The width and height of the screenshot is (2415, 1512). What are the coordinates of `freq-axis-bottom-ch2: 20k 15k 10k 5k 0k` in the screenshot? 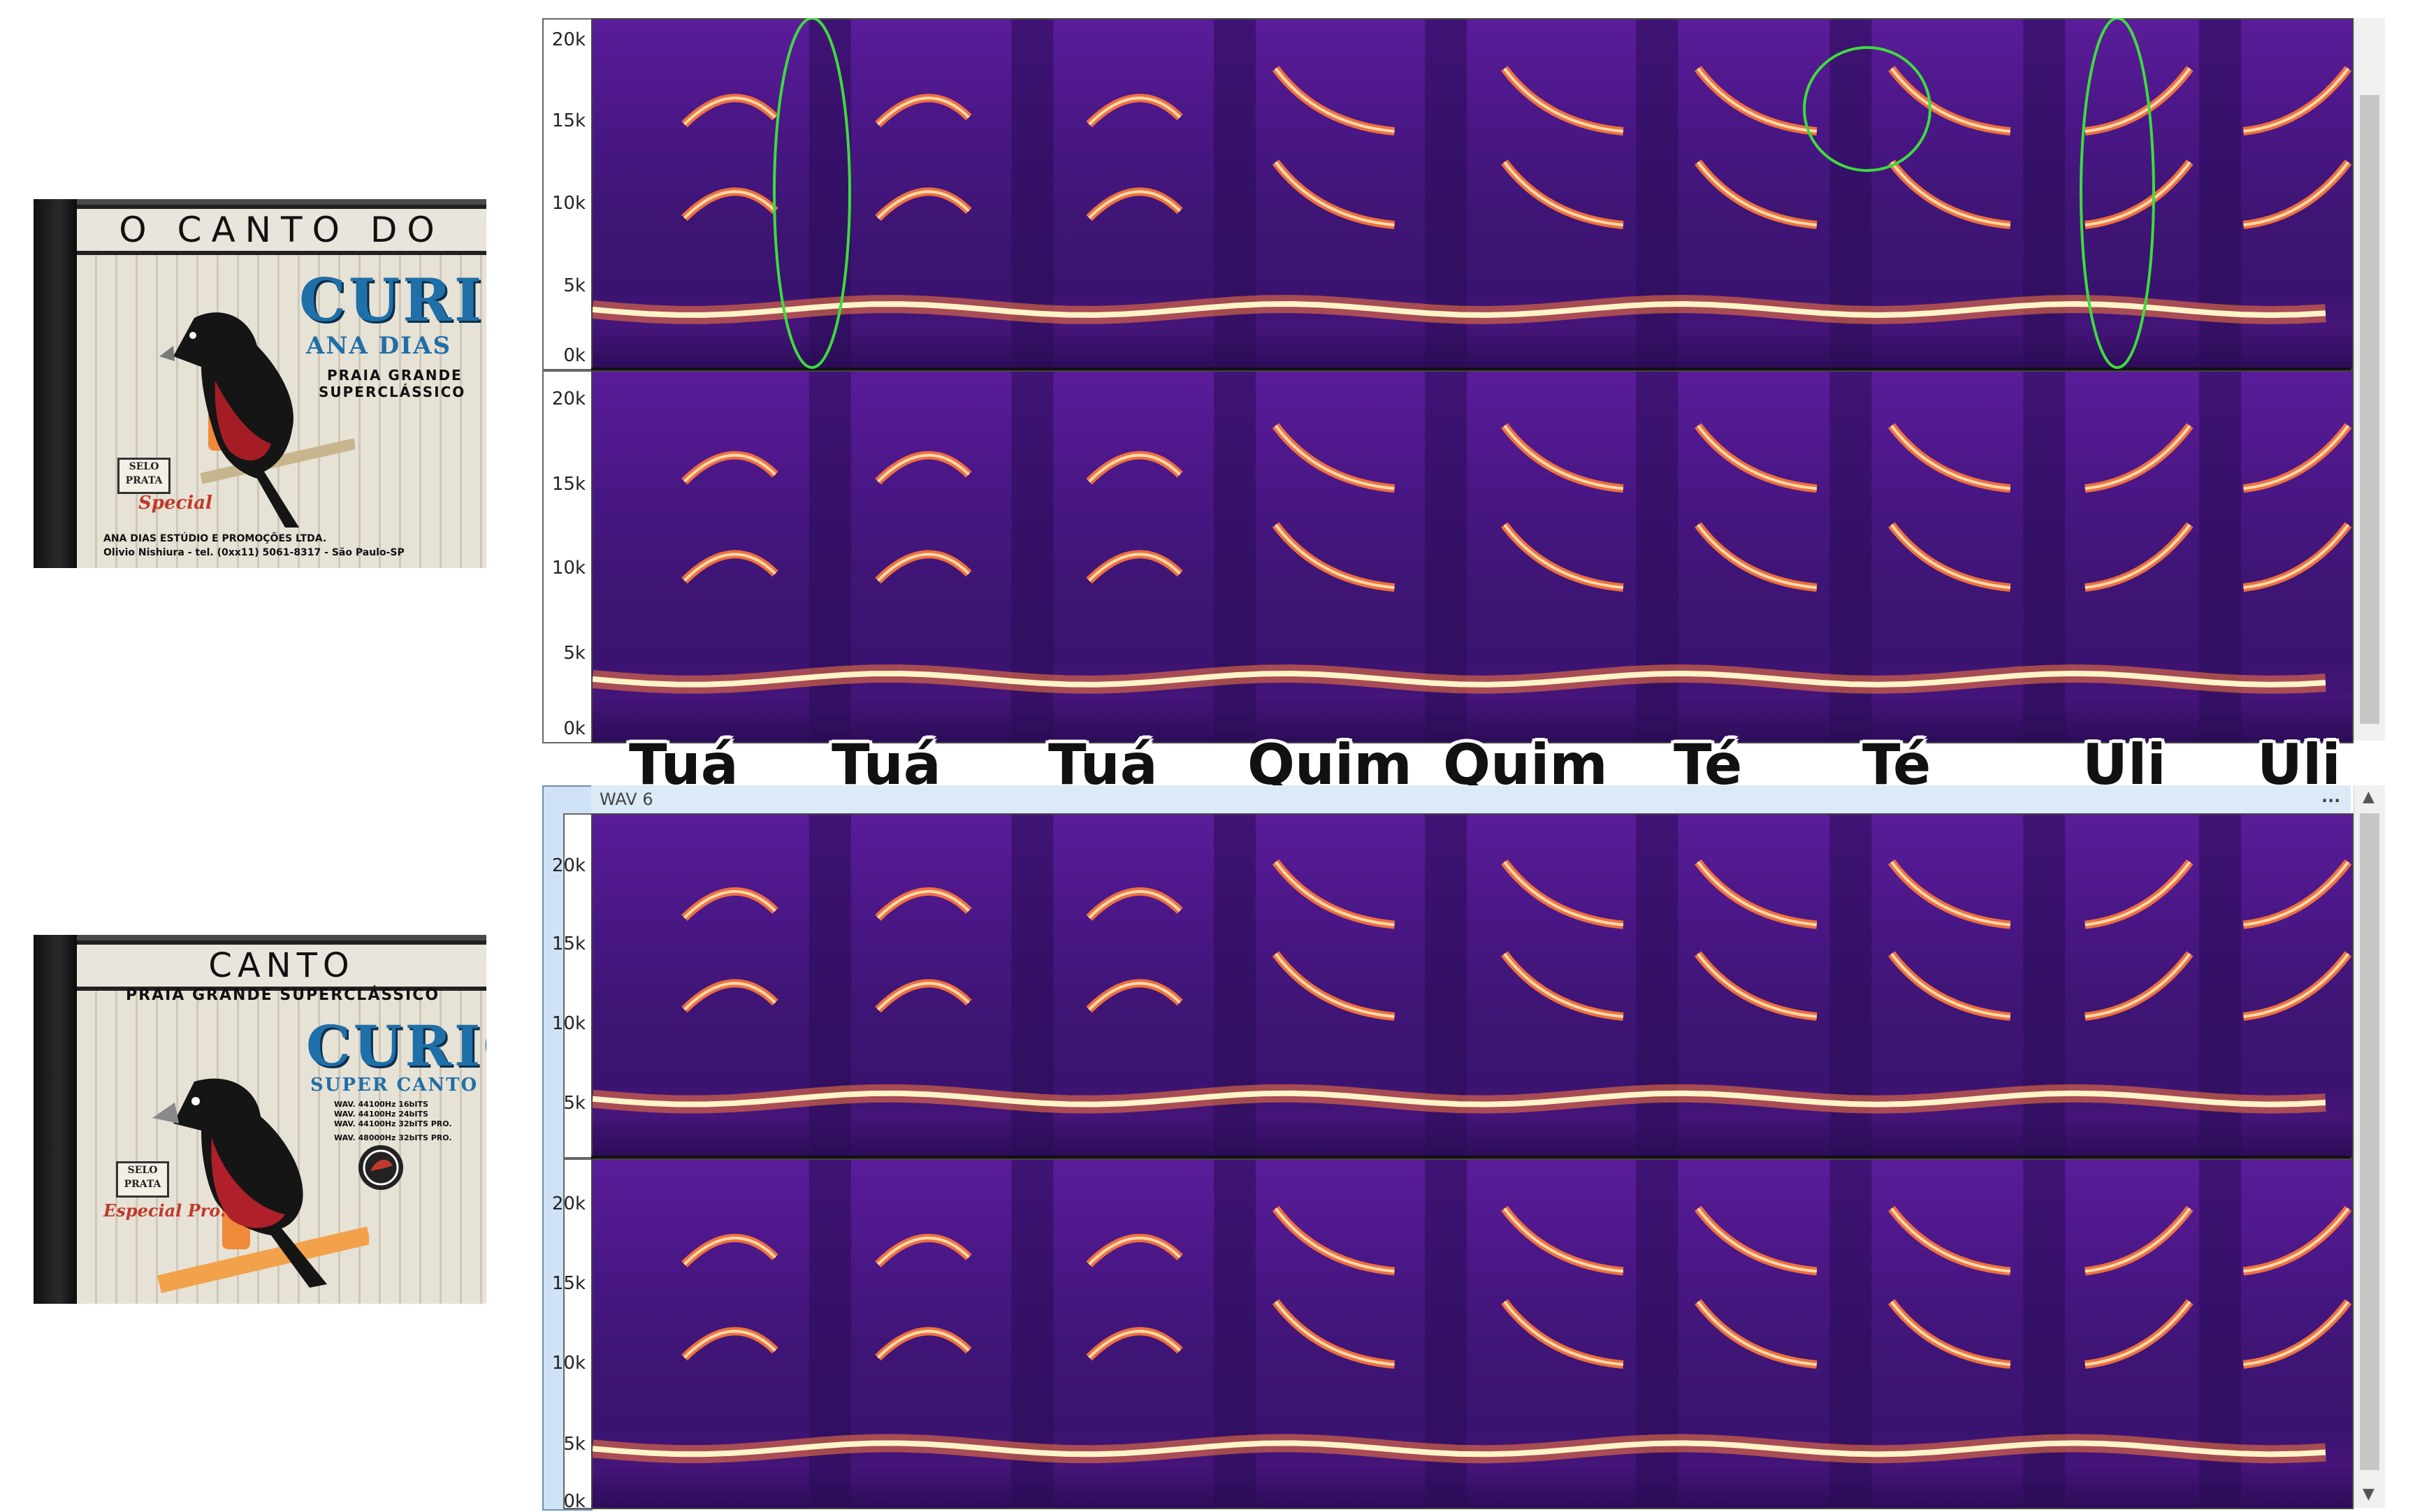 It's located at (572, 1335).